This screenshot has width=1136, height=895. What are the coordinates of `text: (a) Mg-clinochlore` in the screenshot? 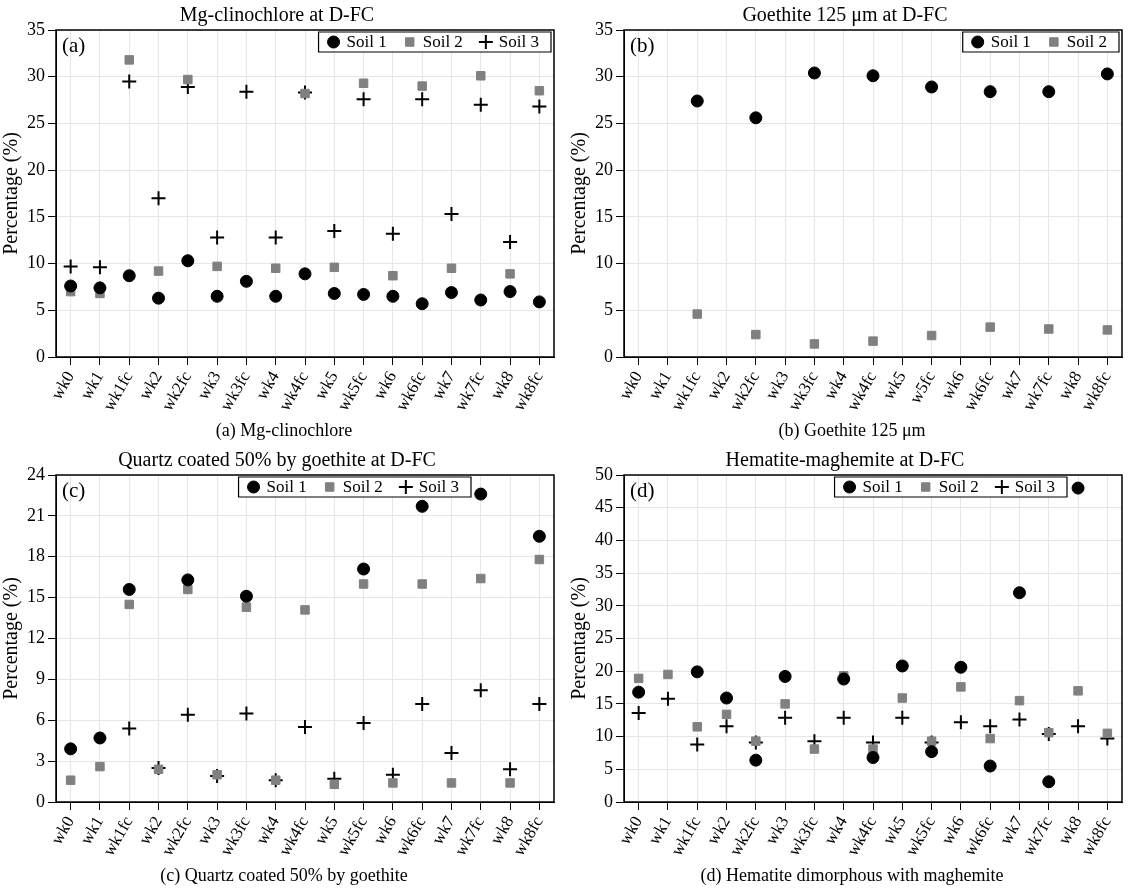 It's located at (284, 430).